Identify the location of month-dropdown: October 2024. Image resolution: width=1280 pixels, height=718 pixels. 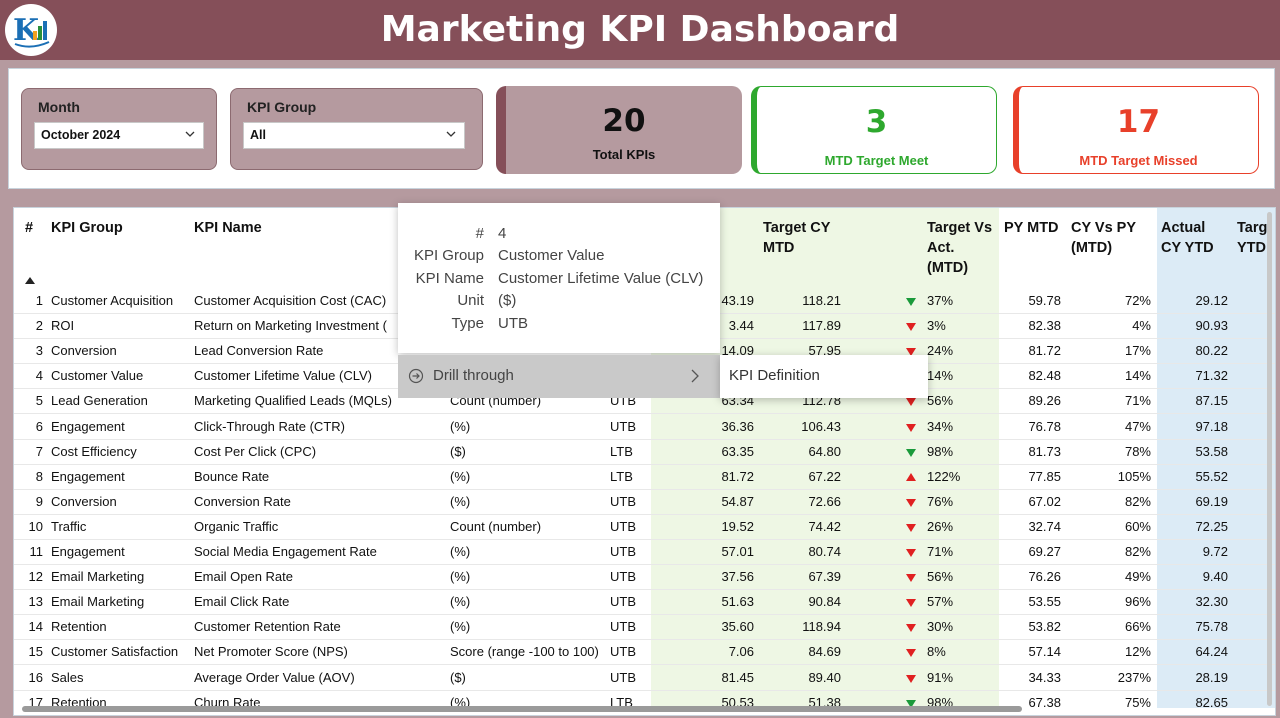
(119, 135).